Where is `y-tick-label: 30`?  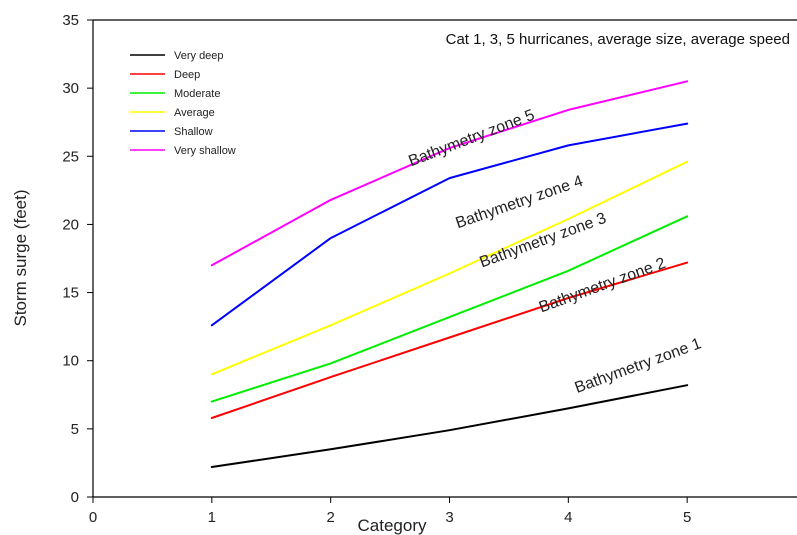 y-tick-label: 30 is located at coordinates (70, 88).